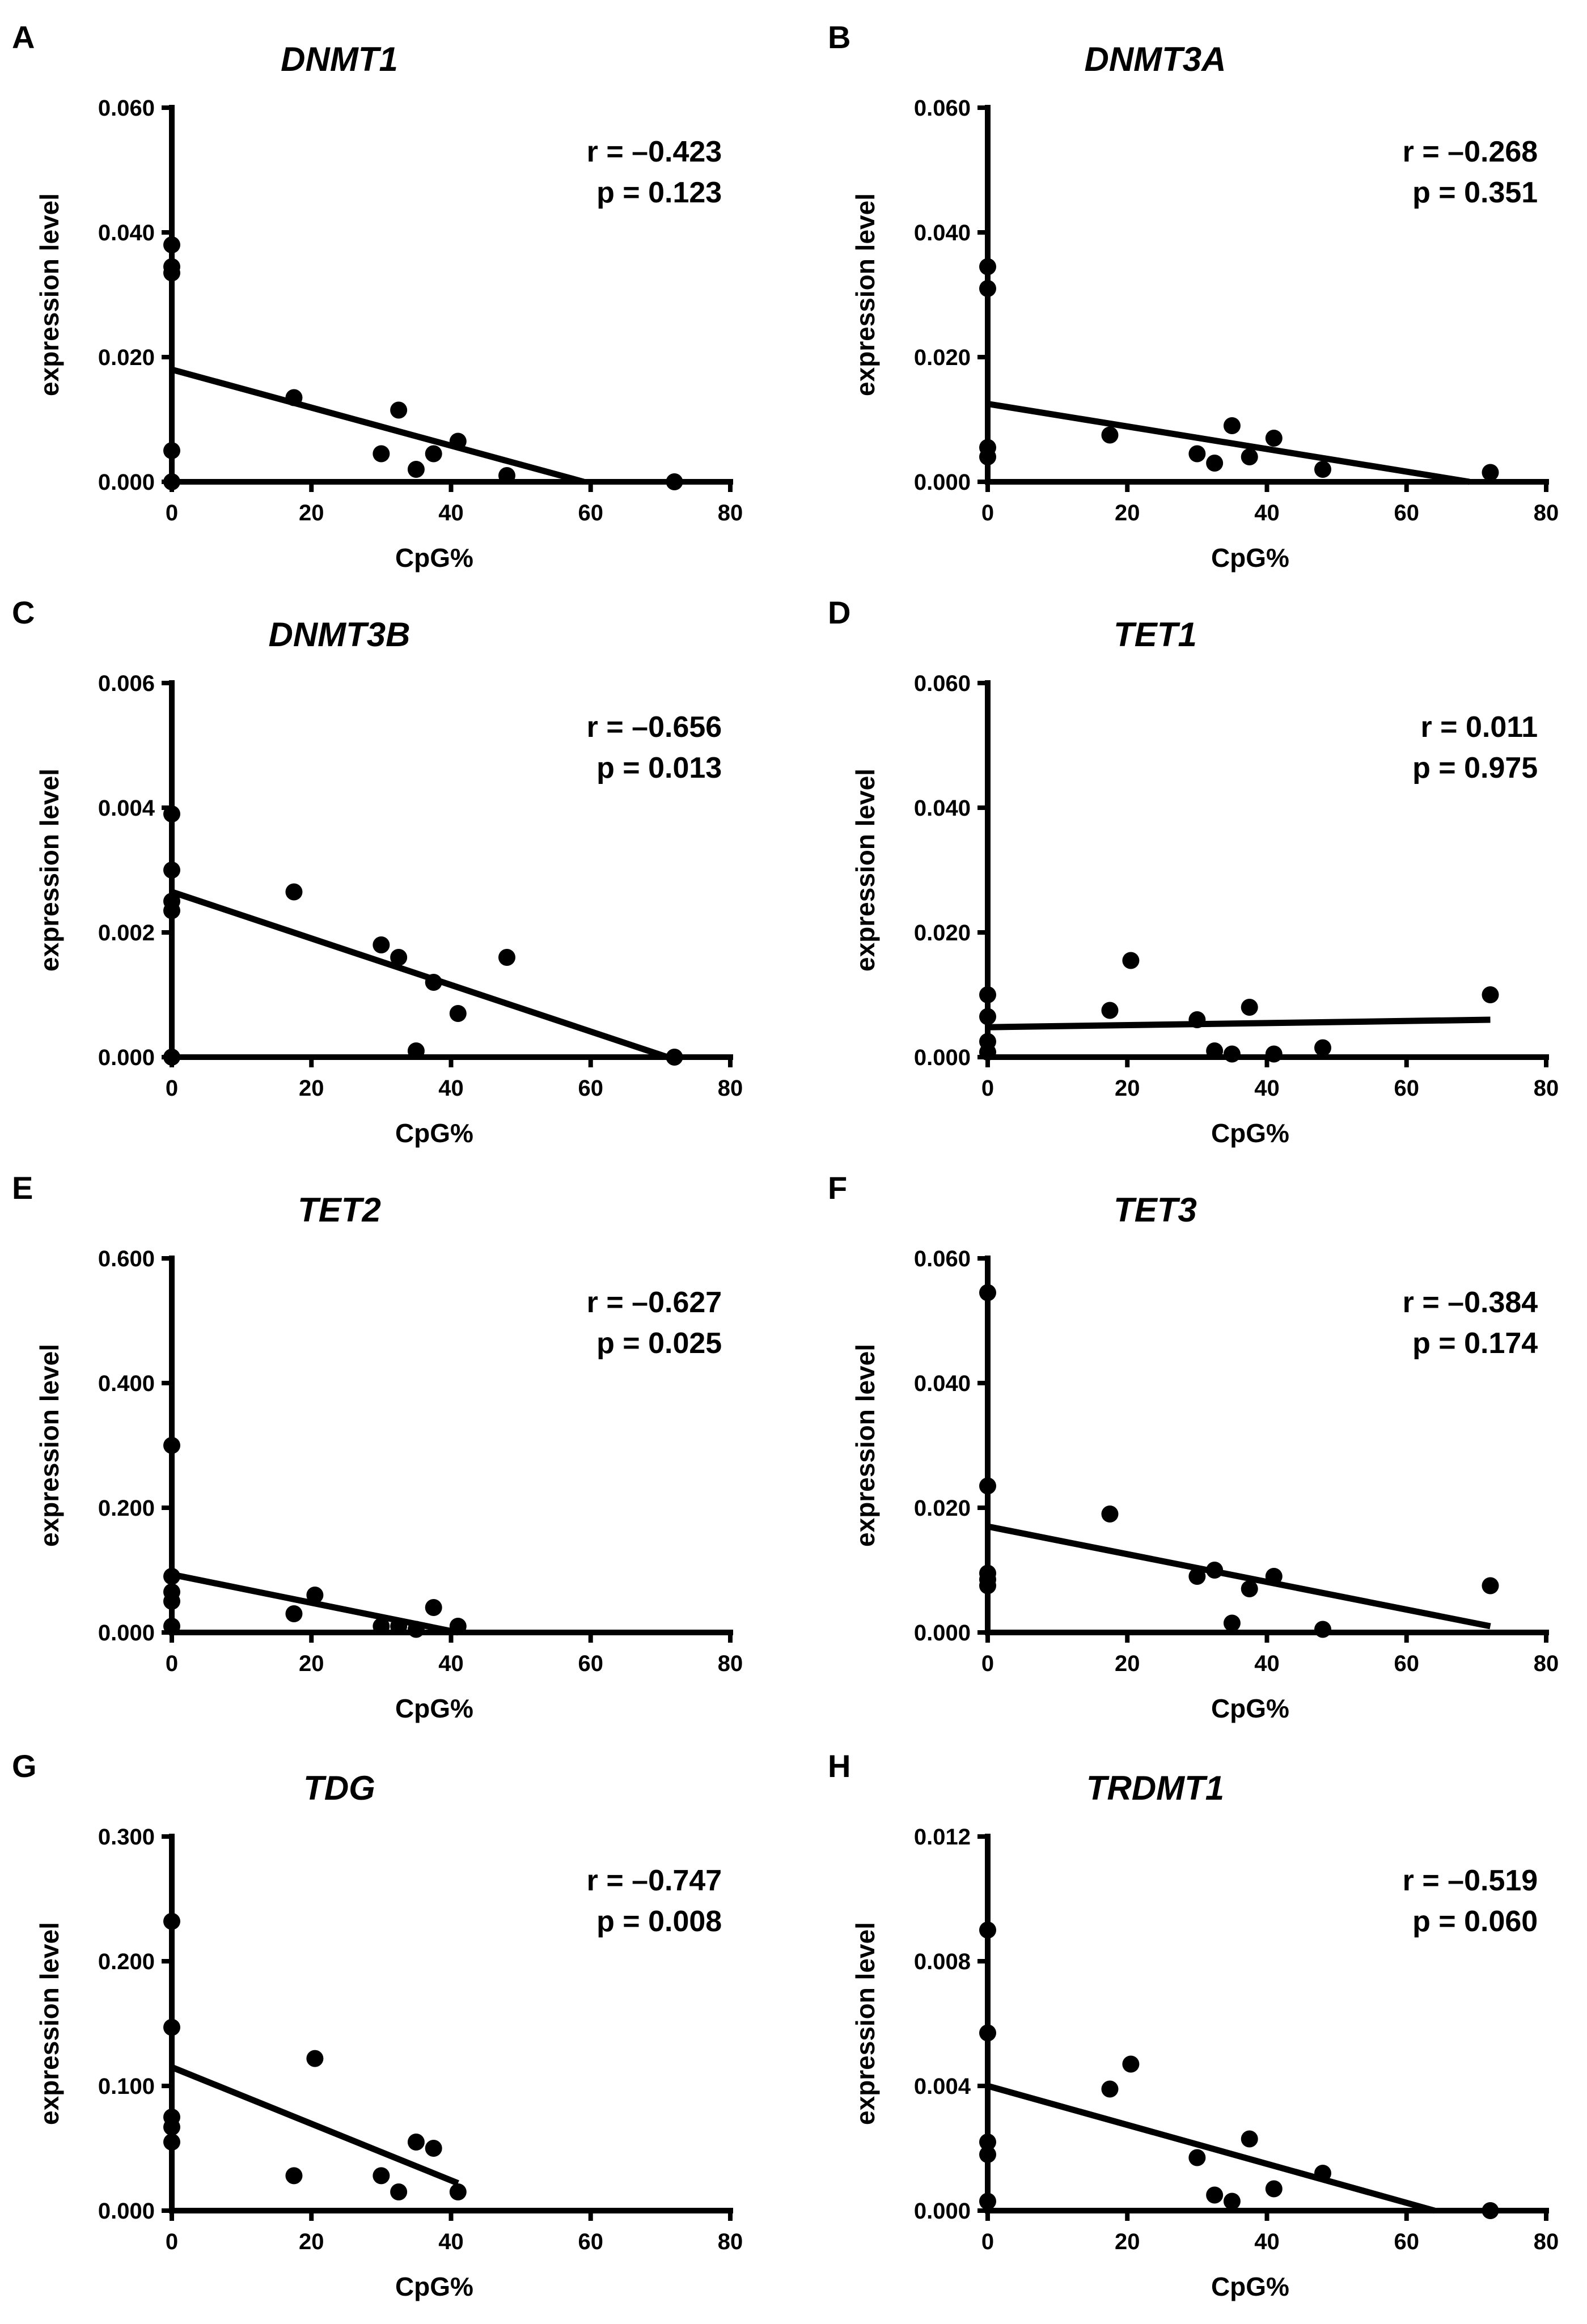 This screenshot has height=2324, width=1587. Describe the element at coordinates (126, 808) in the screenshot. I see `y-tick-label: 0.004` at that location.